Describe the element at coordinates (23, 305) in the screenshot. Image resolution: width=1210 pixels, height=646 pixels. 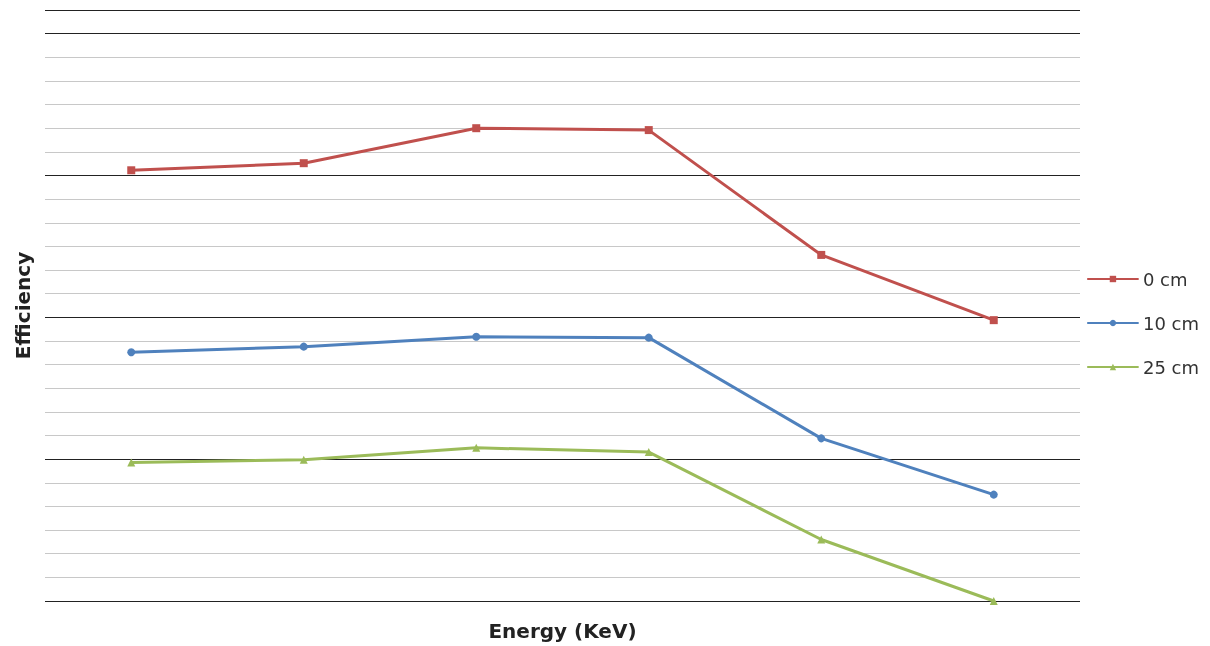
I see `y-axis-title: Efficiency` at that location.